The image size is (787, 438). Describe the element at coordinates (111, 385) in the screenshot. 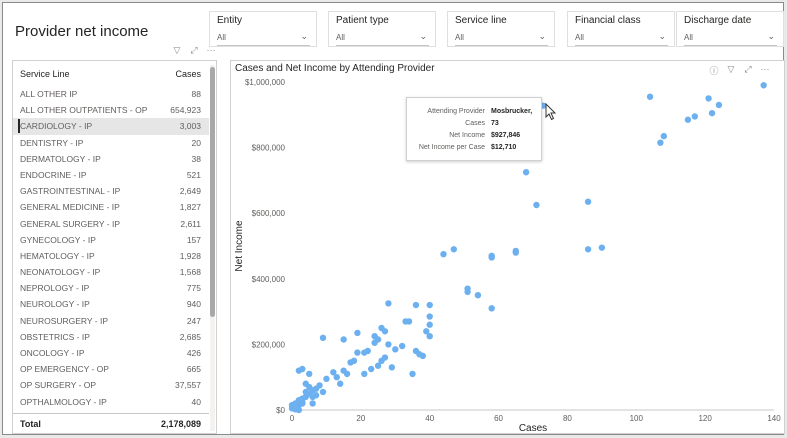

I see `table-row: OP SURGERY - OP 37,557` at that location.